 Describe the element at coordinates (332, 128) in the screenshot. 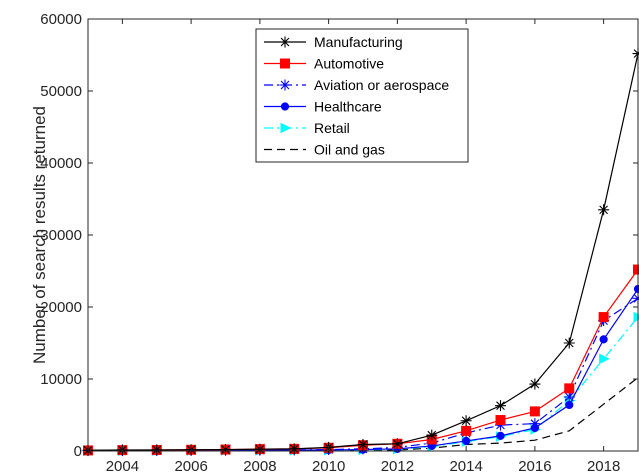

I see `legend-label-4: Retail` at that location.